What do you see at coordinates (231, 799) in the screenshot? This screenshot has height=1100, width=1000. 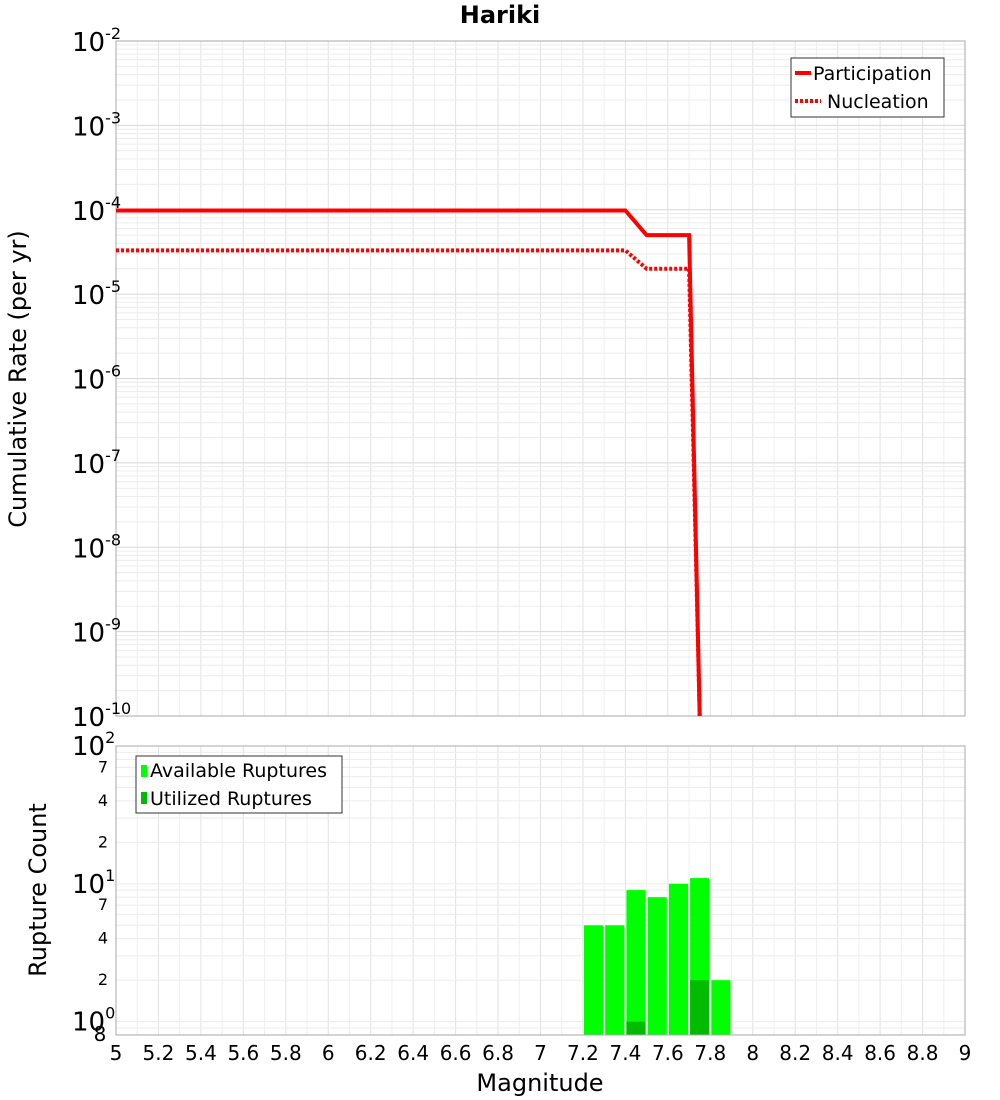 I see `legend-utilized-label: Utilized Ruptures` at bounding box center [231, 799].